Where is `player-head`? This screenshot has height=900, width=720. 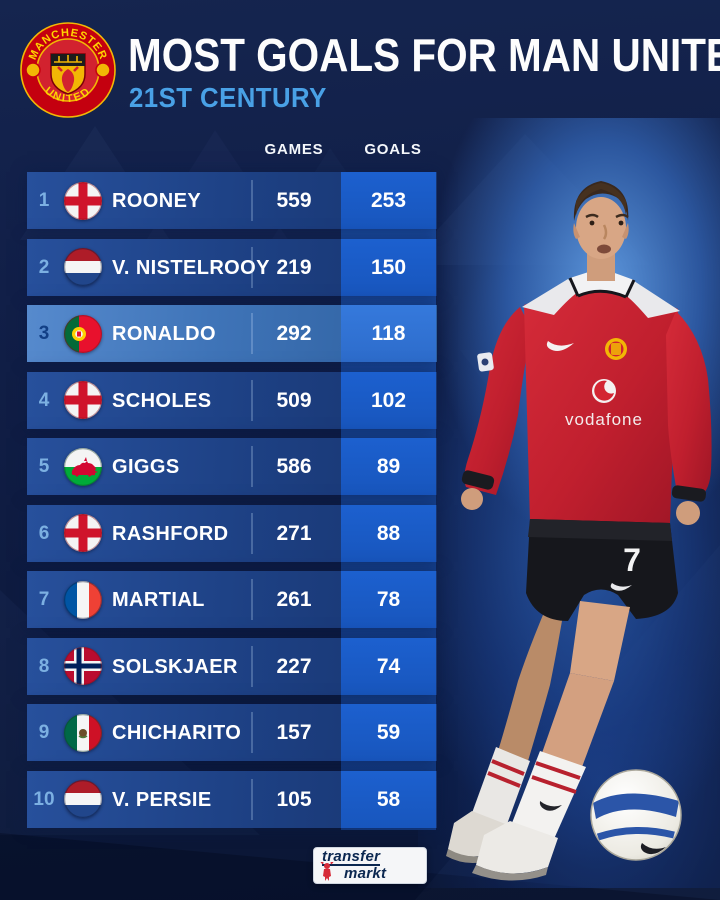
player-head is located at coordinates (601, 231).